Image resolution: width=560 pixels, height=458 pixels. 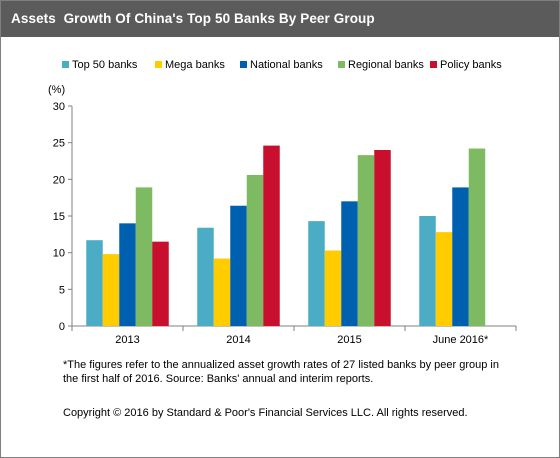 I want to click on y-tick-label: 0, so click(x=62, y=327).